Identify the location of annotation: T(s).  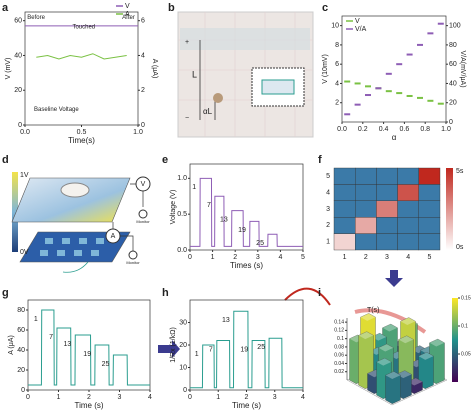
(373, 310).